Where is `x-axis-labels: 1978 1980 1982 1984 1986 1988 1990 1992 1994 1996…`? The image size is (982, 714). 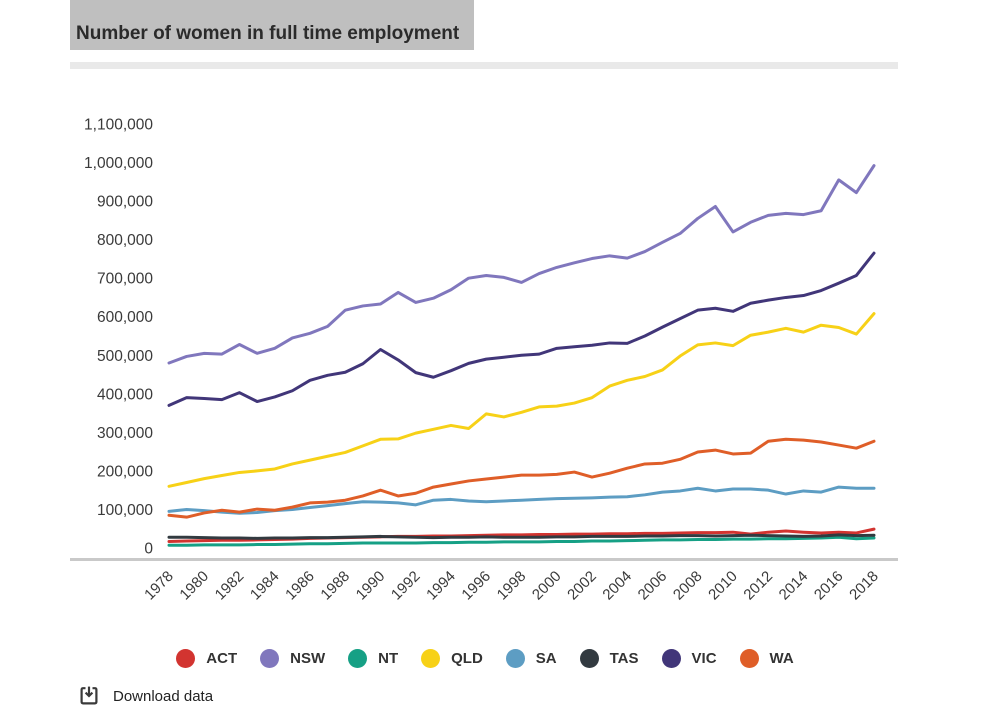
x-axis-labels: 1978 1980 1982 1984 1986 1988 1990 1992 1994 1996… is located at coordinates (511, 586).